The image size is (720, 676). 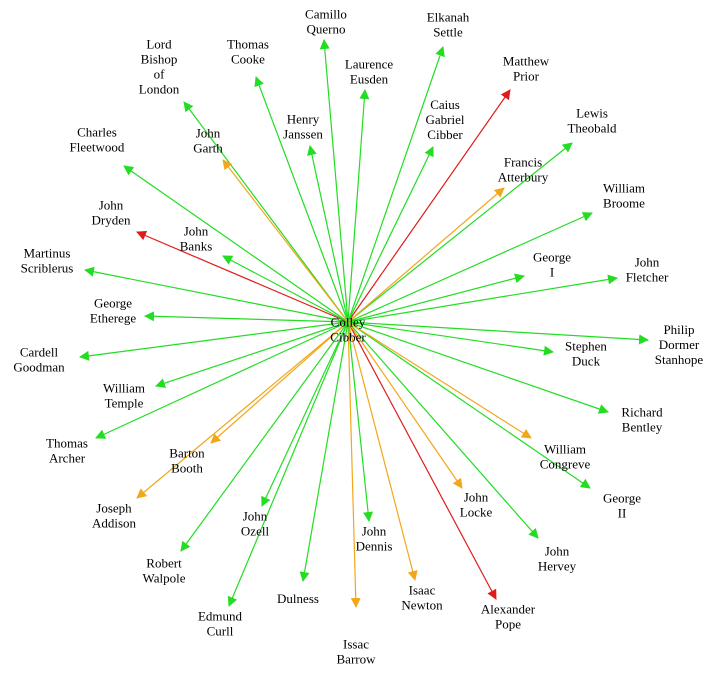 I want to click on edge-john-dennis, so click(x=360, y=421).